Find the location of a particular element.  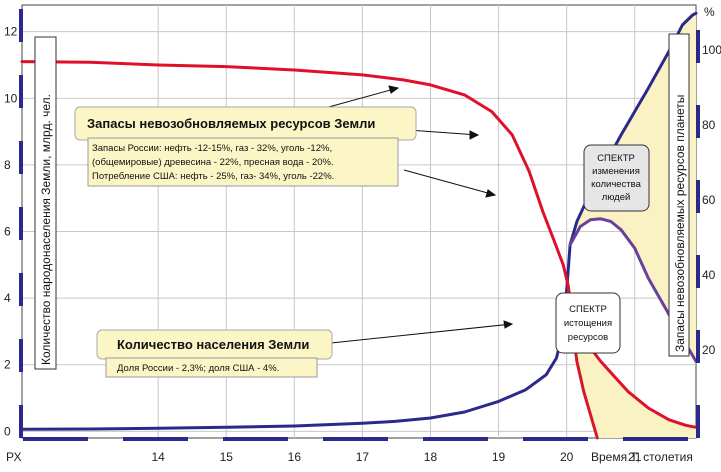

x-tick-label: 15 is located at coordinates (227, 457).